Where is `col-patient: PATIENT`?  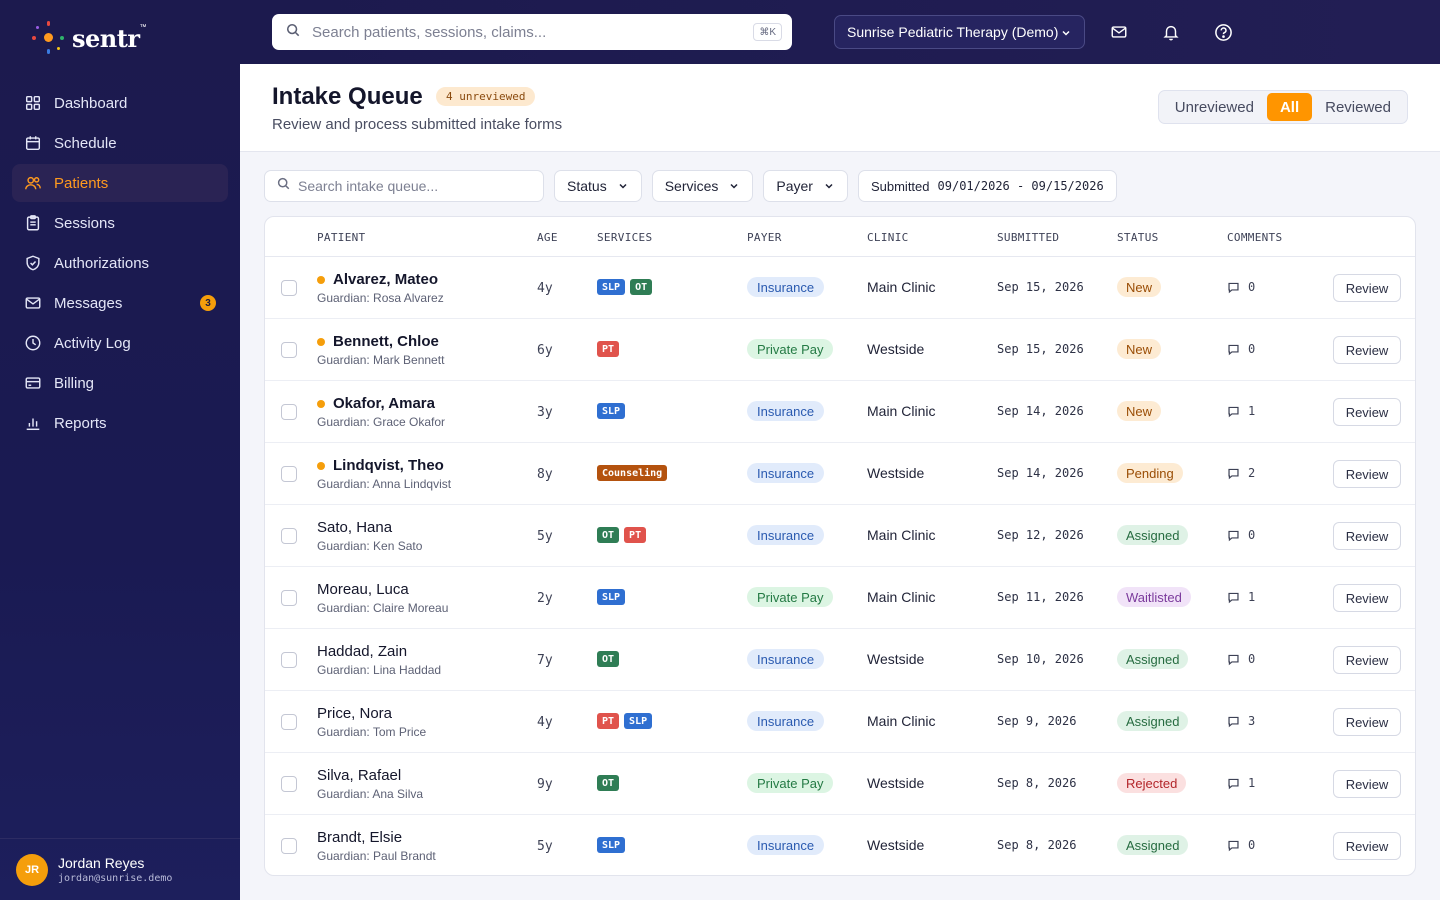 col-patient: PATIENT is located at coordinates (341, 237).